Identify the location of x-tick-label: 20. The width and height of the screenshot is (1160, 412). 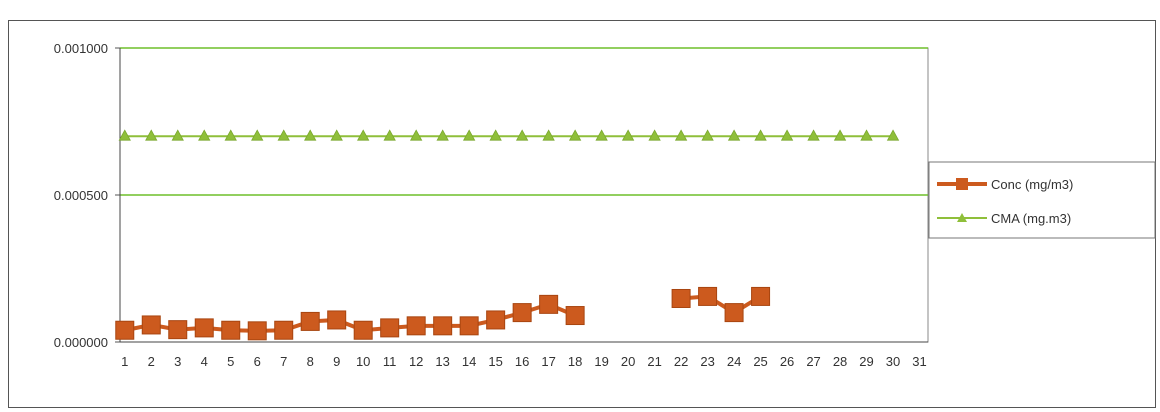
(628, 361).